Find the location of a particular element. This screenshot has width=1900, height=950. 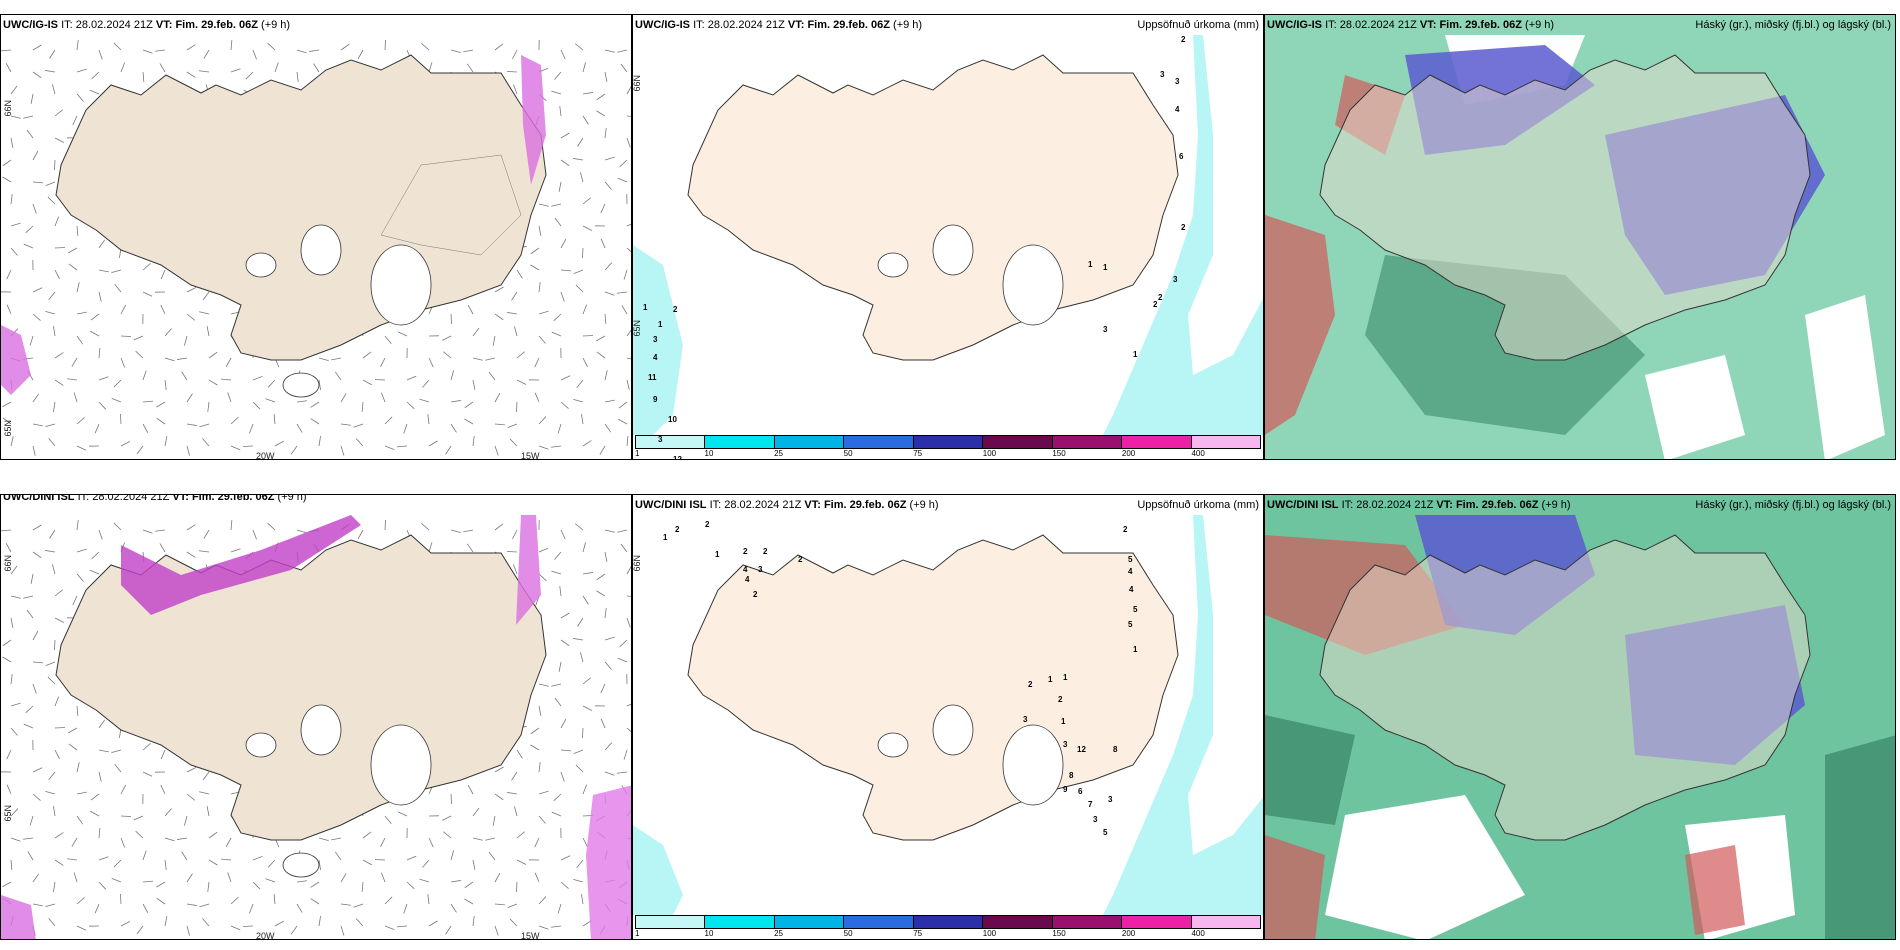

cloud-low-red is located at coordinates (1335, 255).